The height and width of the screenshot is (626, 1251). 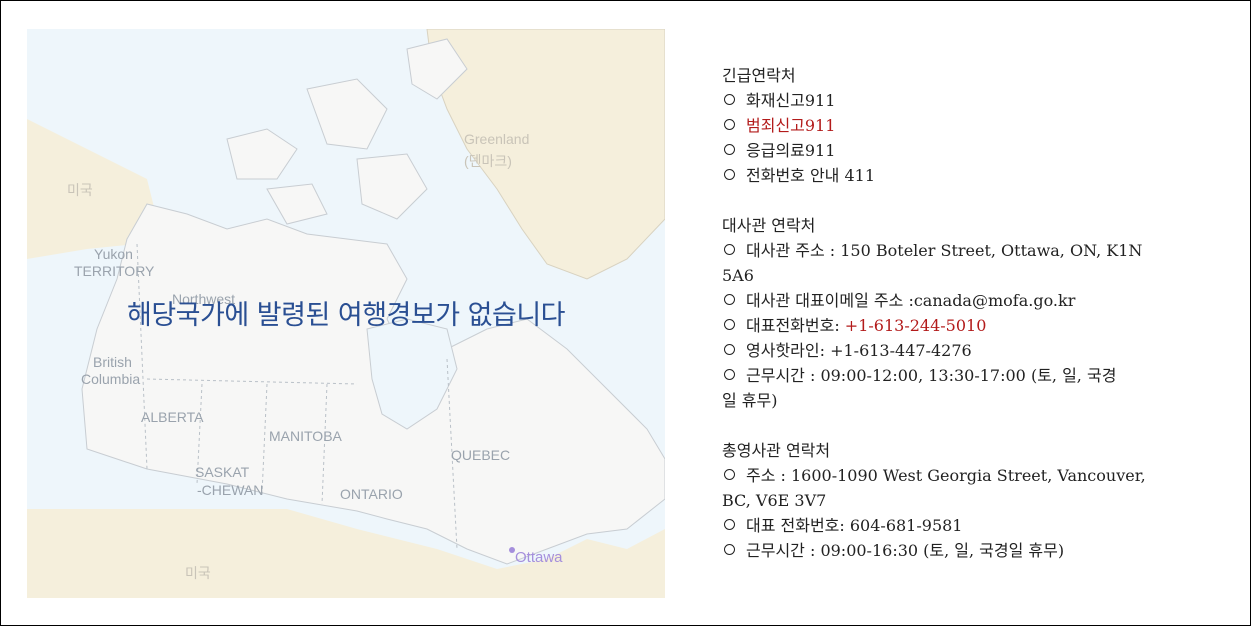 What do you see at coordinates (962, 350) in the screenshot?
I see `embassy-hotline: 영사핫라인: +1-613-447-4276` at bounding box center [962, 350].